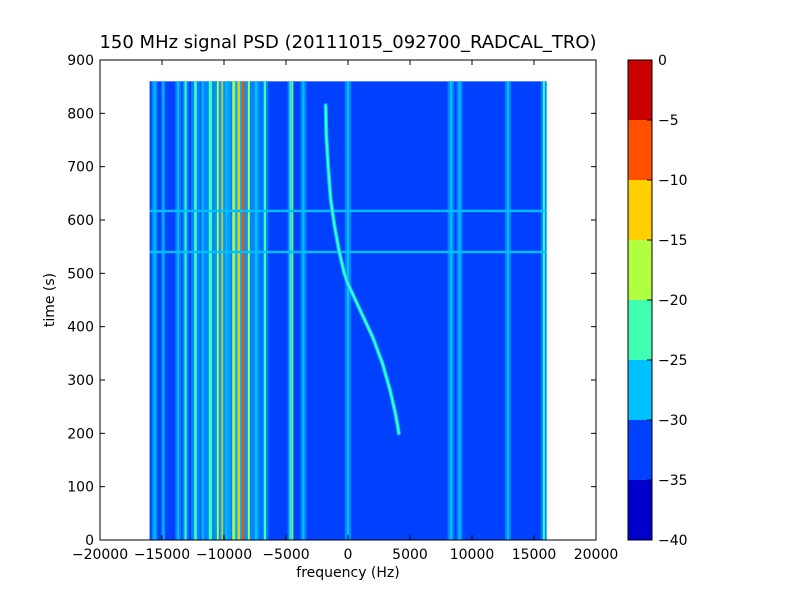  What do you see at coordinates (362, 269) in the screenshot?
I see `chirp-trace` at bounding box center [362, 269].